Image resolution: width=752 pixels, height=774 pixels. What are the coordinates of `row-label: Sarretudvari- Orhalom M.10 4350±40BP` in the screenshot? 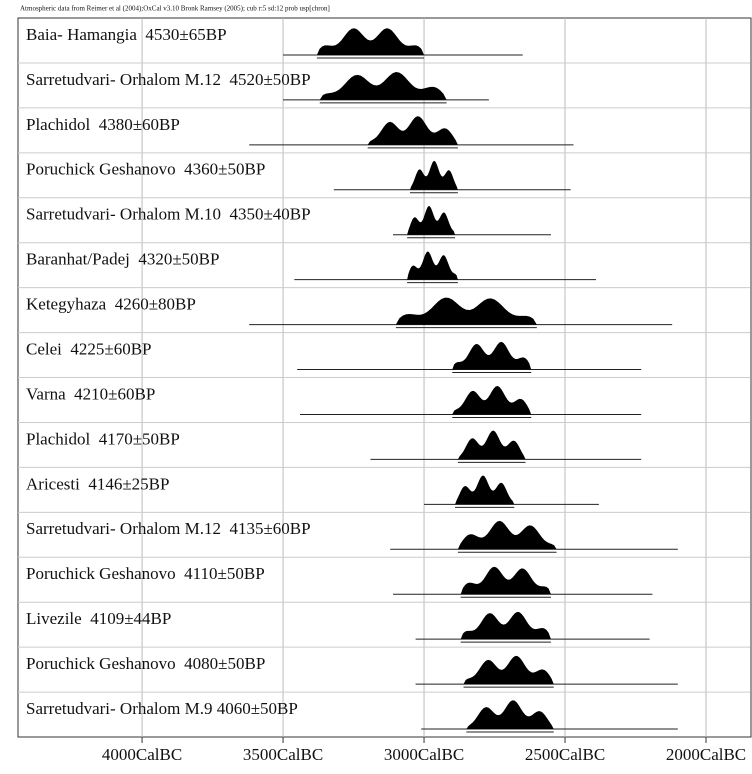 It's located at (168, 214).